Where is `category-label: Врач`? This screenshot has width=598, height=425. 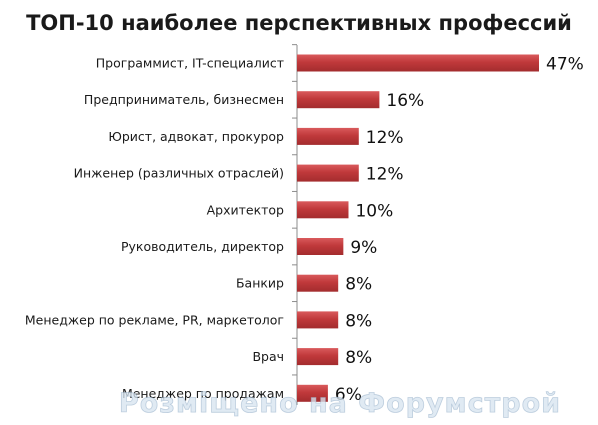 category-label: Врач is located at coordinates (268, 356).